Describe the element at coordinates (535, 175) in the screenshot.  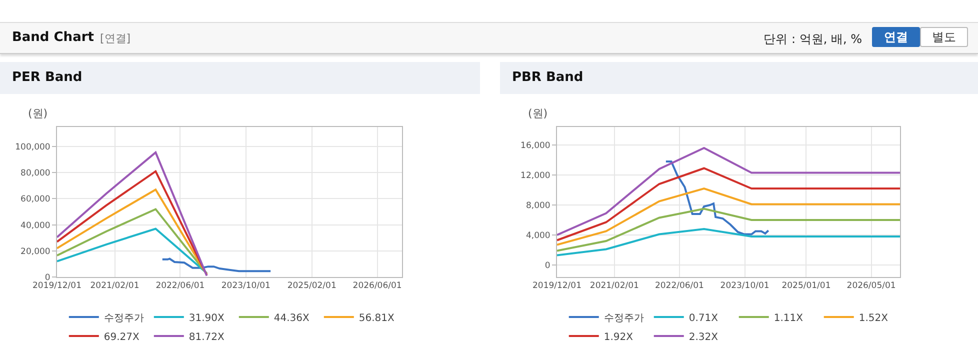
I see `y-tick-label: 12,000` at that location.